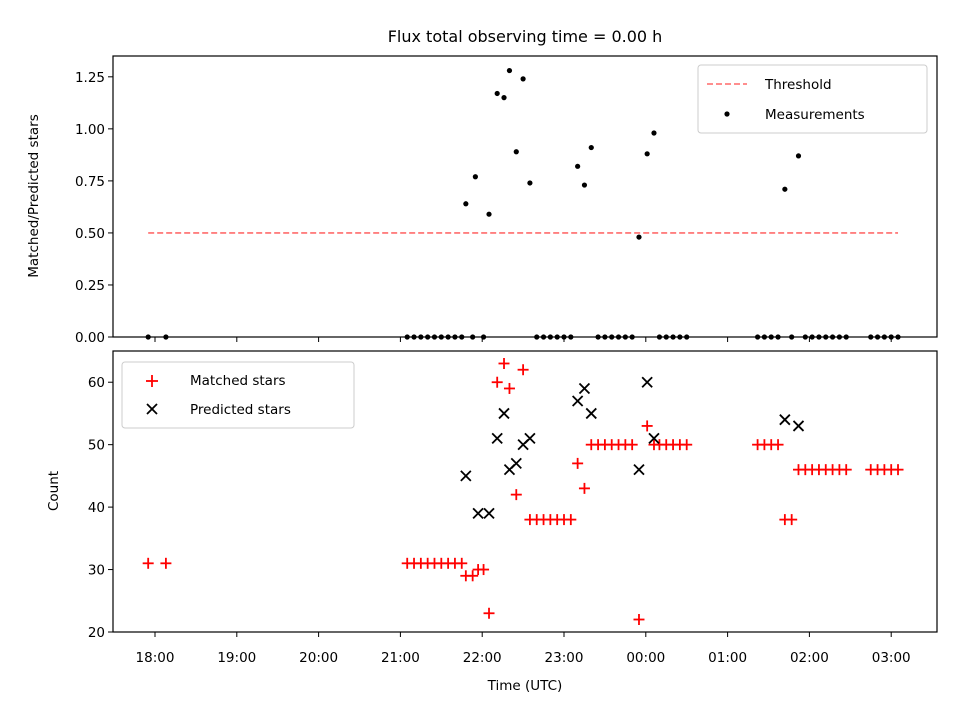 This screenshot has width=960, height=720. What do you see at coordinates (812, 99) in the screenshot?
I see `top-legend: Threshold Measurements` at bounding box center [812, 99].